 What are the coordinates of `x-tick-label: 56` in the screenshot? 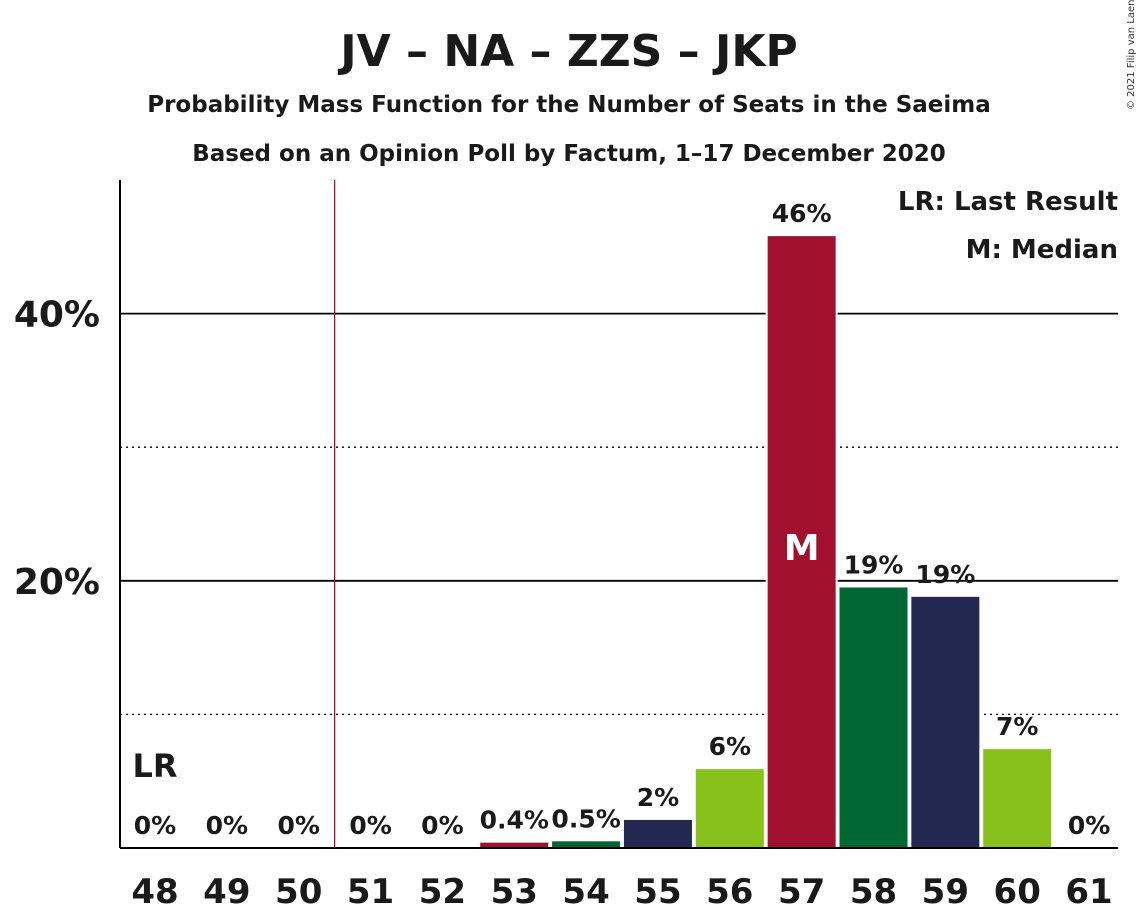 It's located at (729, 892).